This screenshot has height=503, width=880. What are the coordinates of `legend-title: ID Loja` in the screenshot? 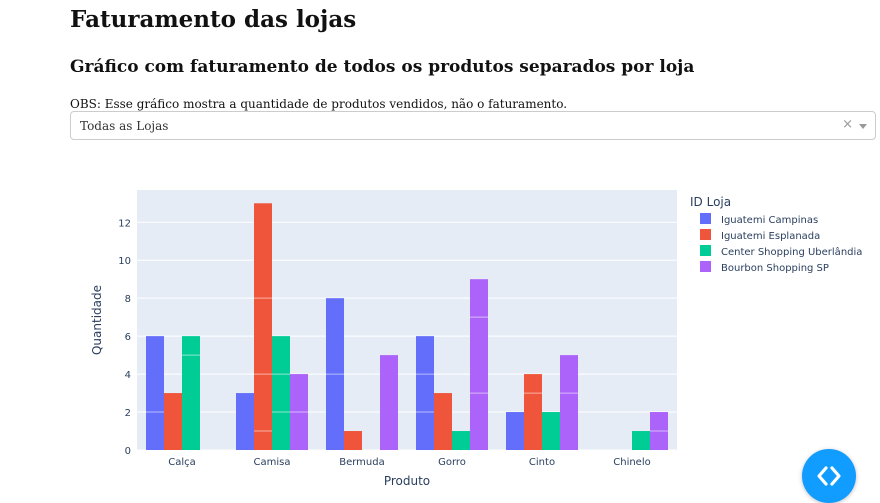 It's located at (710, 202).